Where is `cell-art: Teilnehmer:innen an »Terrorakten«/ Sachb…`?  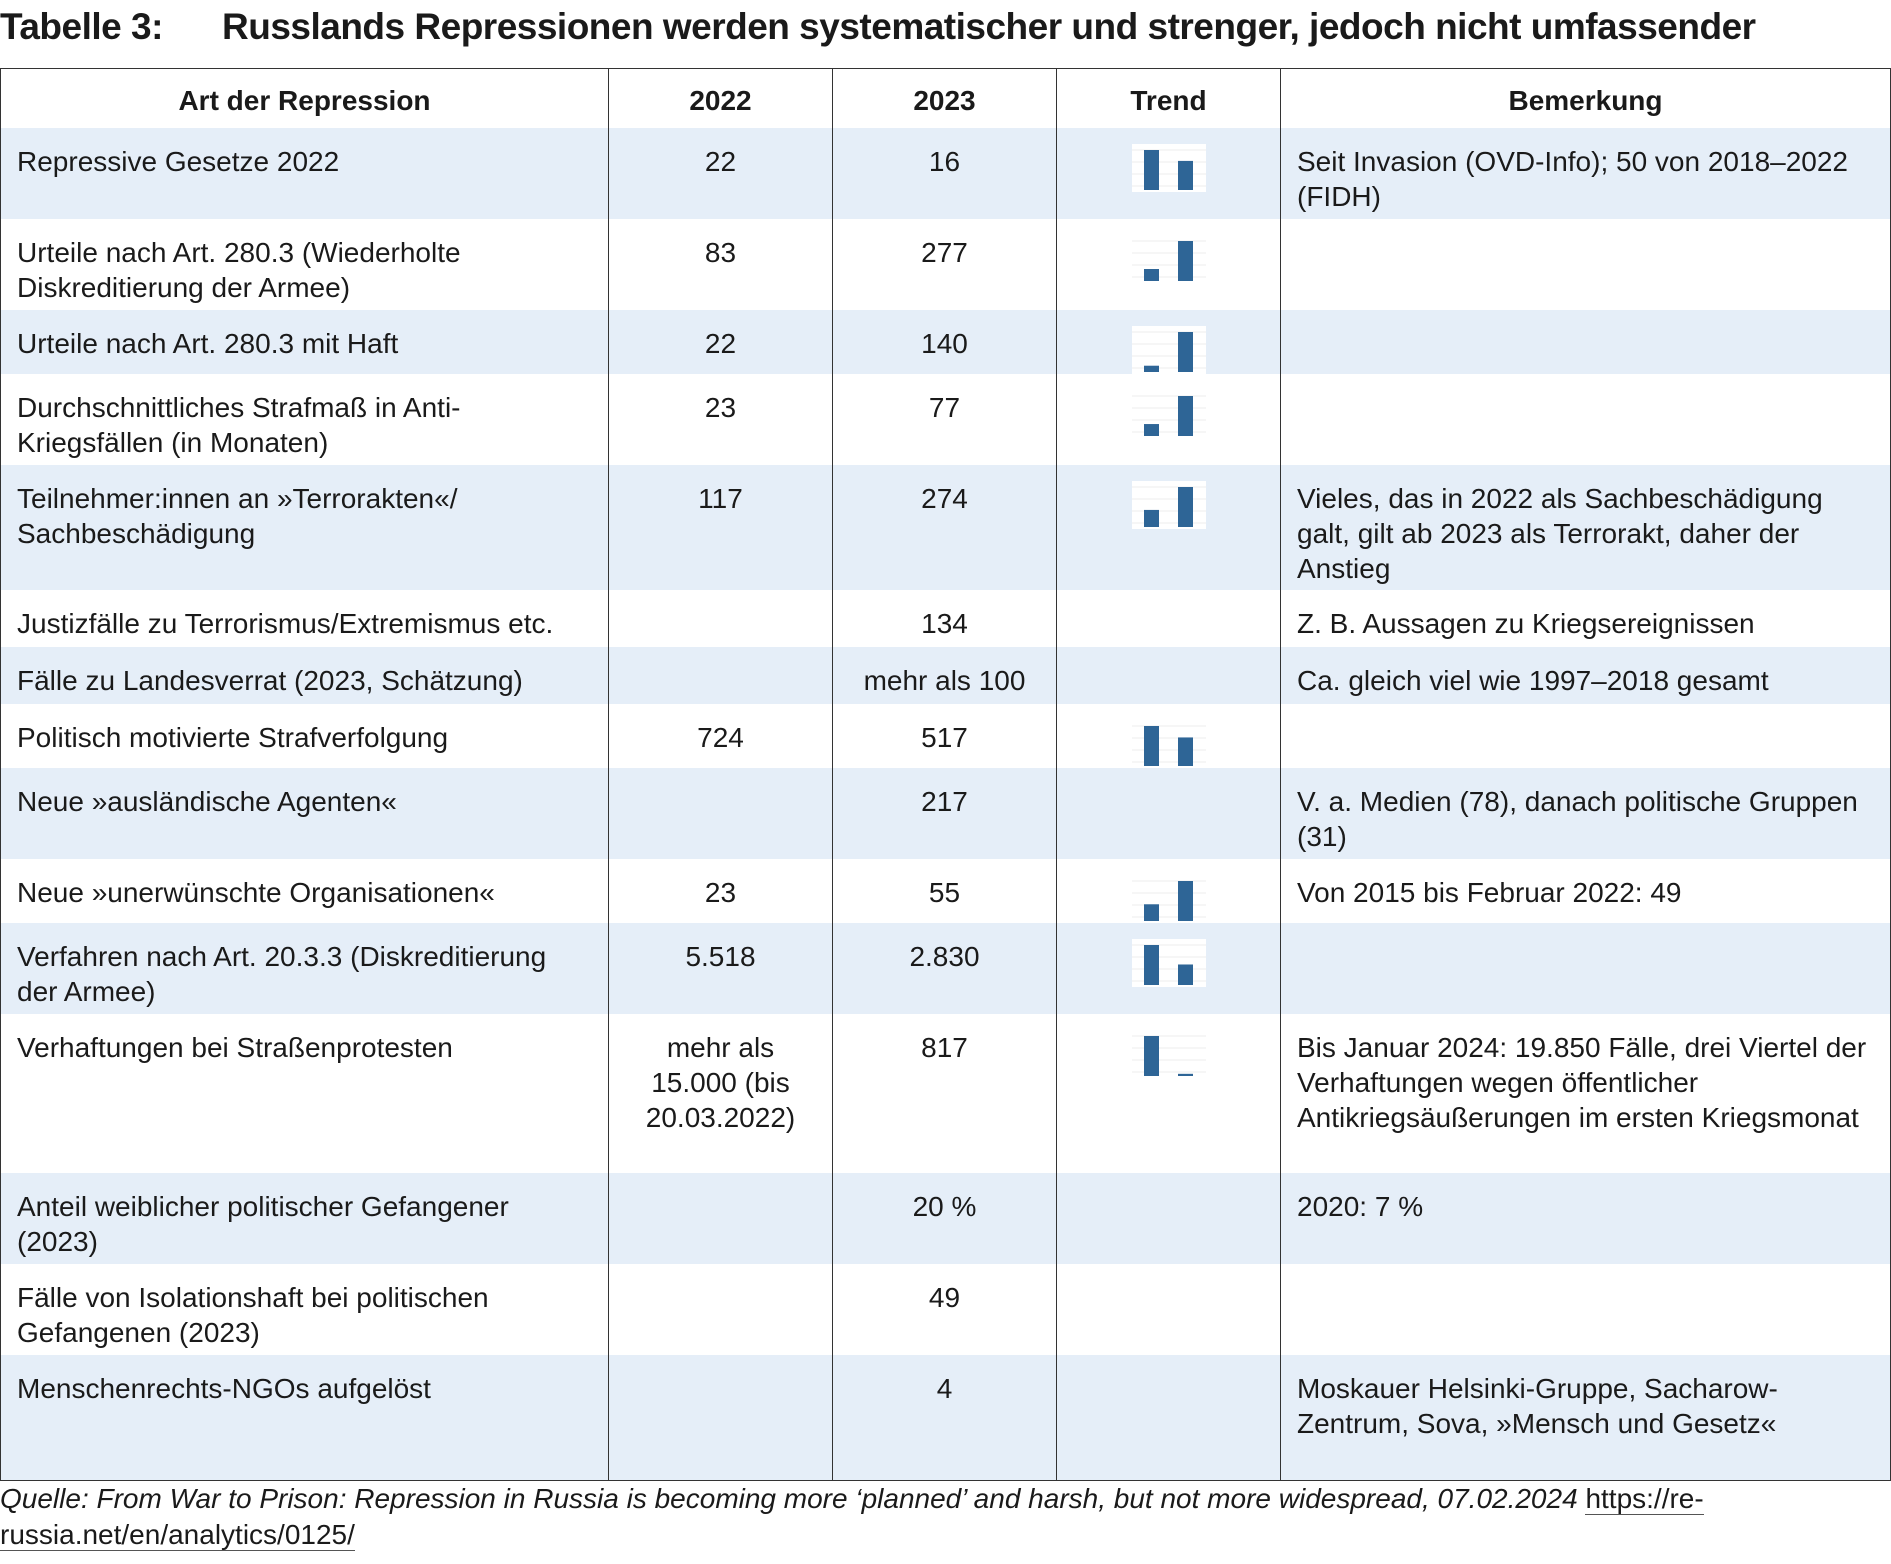
cell-art: Teilnehmer:innen an »Terrorakten«/ Sachb… is located at coordinates (304, 527).